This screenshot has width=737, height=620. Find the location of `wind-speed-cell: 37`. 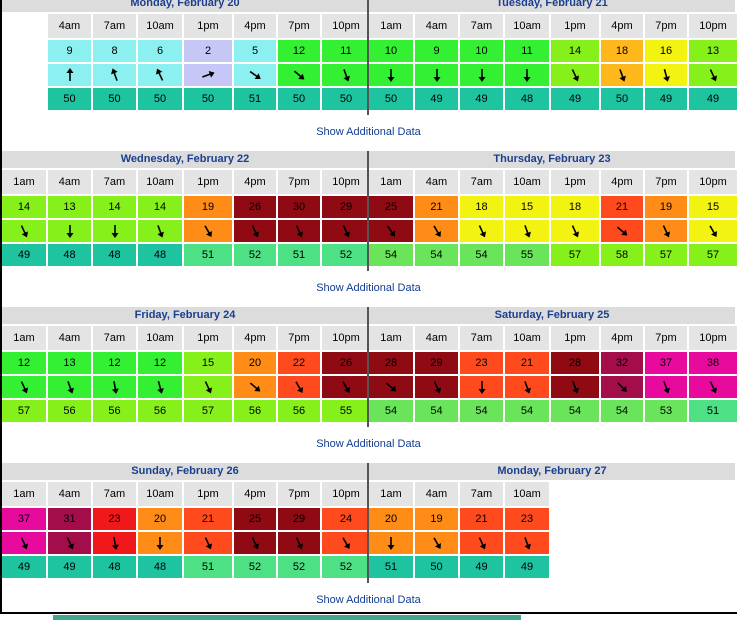

wind-speed-cell: 37 is located at coordinates (666, 363).